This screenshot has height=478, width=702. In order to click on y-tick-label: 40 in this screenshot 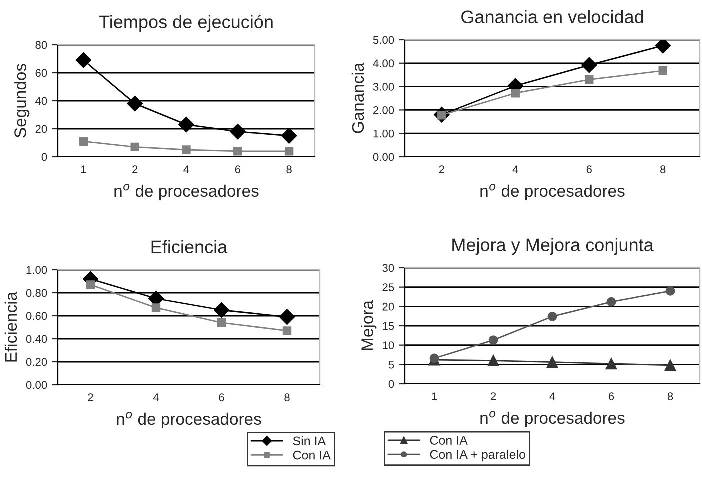, I will do `click(41, 101)`.